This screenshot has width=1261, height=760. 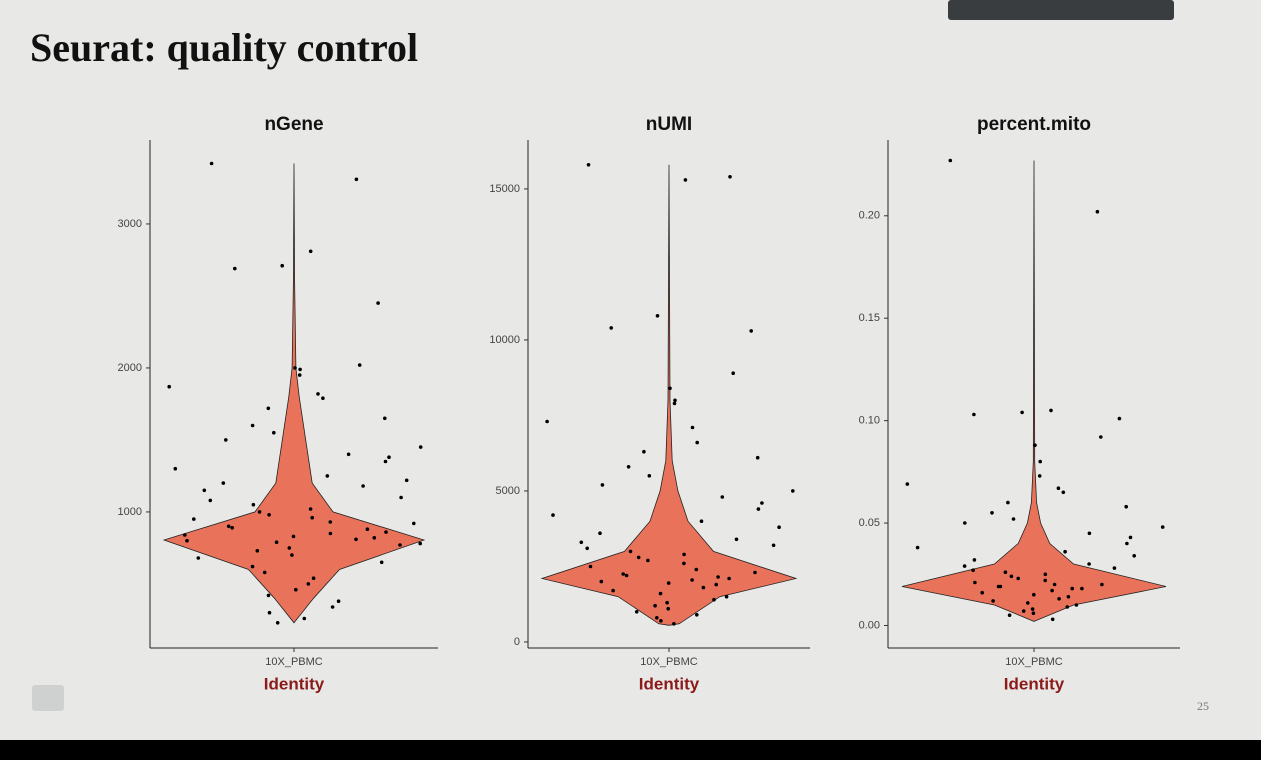 I want to click on slide-title: Seurat: quality control, so click(x=224, y=47).